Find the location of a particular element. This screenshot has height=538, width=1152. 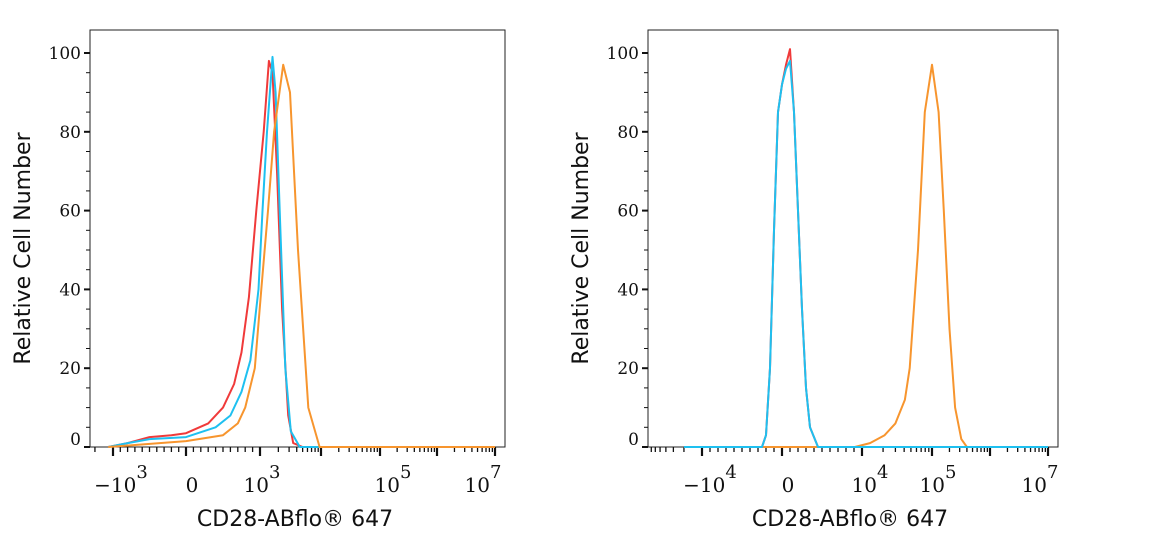

x-tick-label: 10⁴ is located at coordinates (870, 479).